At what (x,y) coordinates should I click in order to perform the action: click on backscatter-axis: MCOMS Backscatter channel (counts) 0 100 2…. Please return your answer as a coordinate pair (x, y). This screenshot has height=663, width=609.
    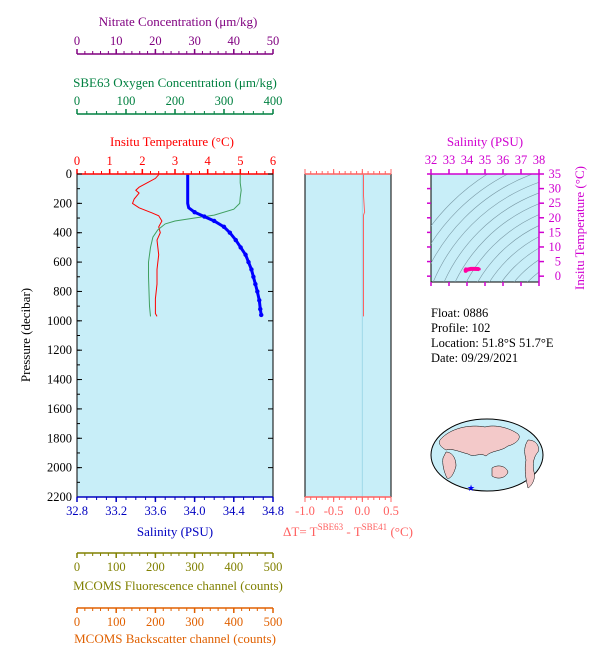
    Looking at the image, I should click on (178, 626).